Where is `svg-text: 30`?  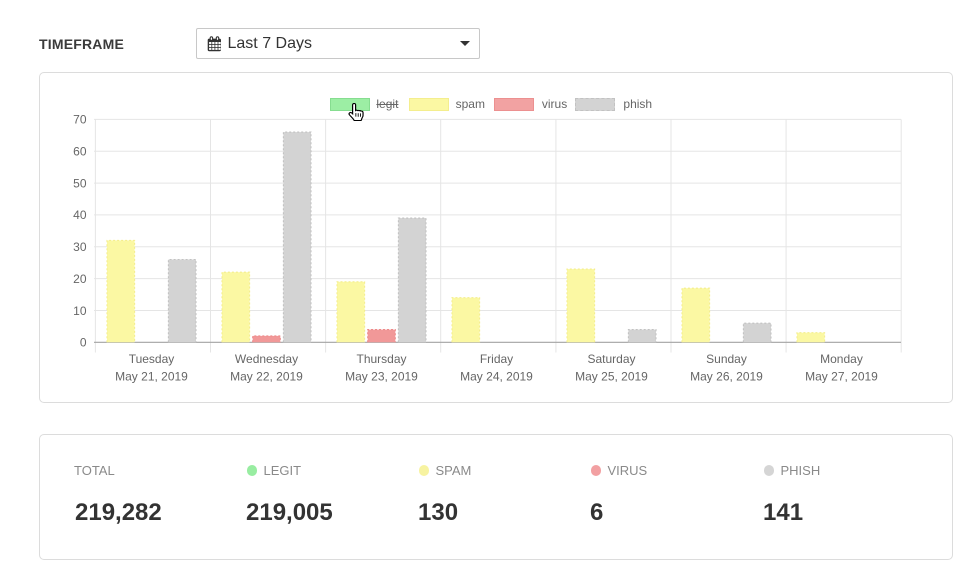
svg-text: 30 is located at coordinates (80, 247).